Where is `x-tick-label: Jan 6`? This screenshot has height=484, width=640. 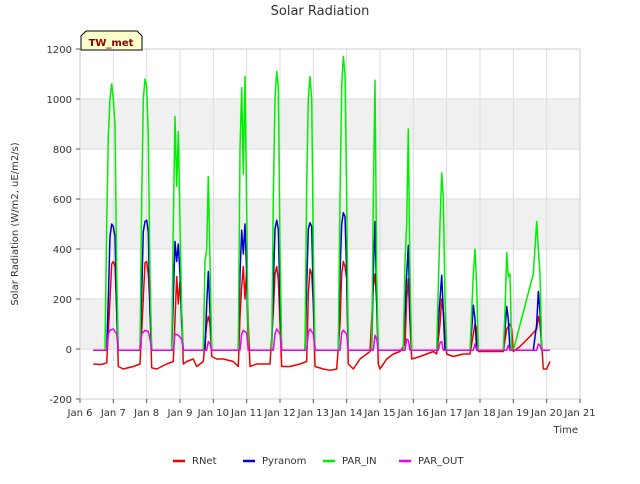 x-tick-label: Jan 6 is located at coordinates (80, 413).